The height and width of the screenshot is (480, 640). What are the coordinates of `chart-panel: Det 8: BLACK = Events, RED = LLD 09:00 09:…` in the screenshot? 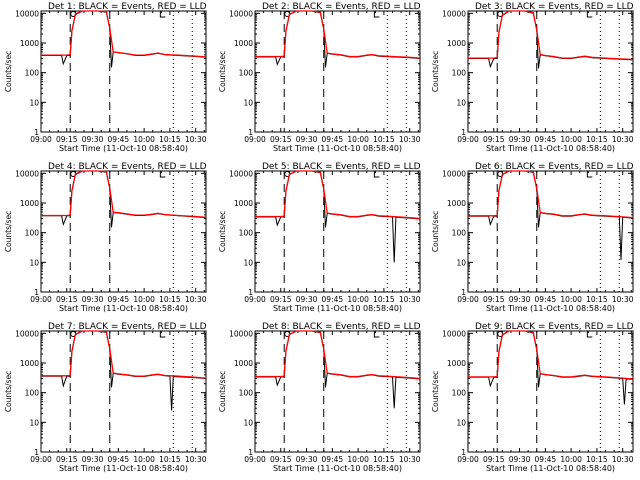 It's located at (319, 397).